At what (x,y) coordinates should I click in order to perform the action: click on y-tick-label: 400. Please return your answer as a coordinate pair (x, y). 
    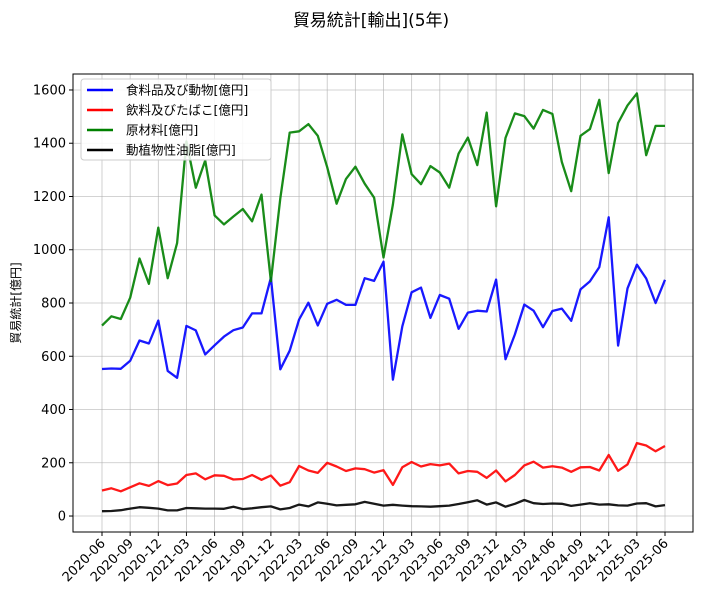
    Looking at the image, I should click on (53, 410).